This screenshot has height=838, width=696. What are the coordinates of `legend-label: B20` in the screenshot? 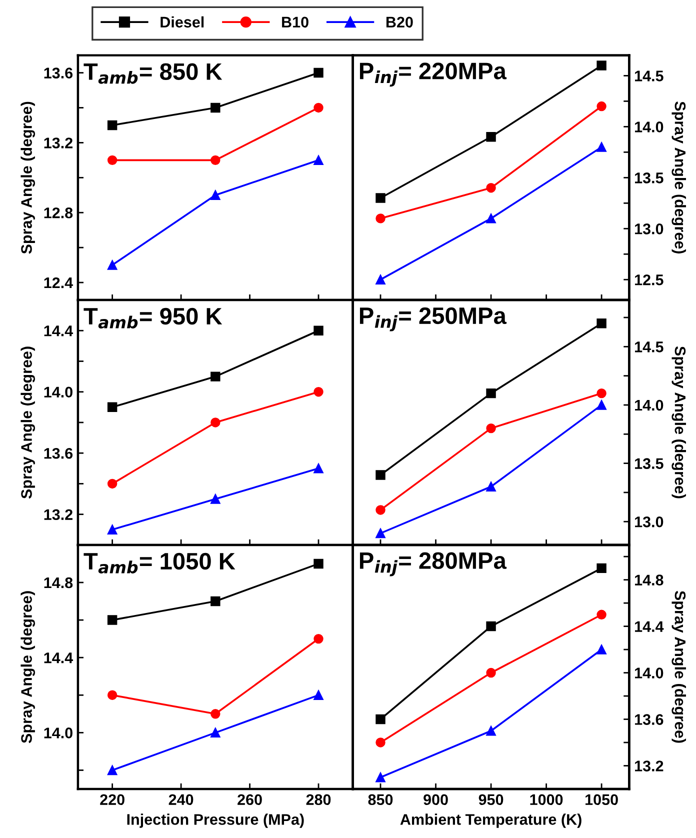 It's located at (399, 22).